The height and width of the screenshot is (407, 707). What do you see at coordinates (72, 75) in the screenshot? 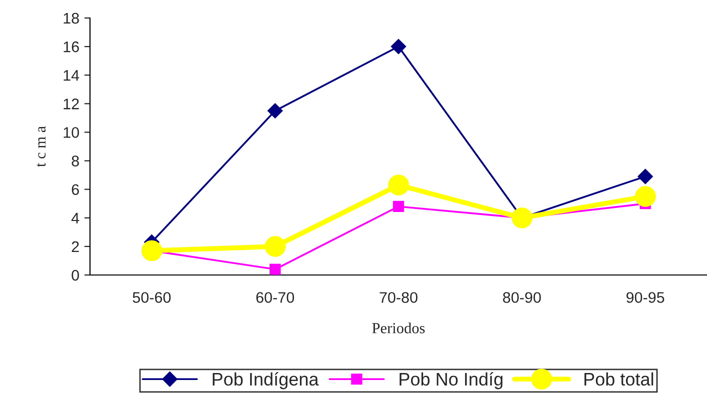
I see `y-tick-label: 14` at bounding box center [72, 75].